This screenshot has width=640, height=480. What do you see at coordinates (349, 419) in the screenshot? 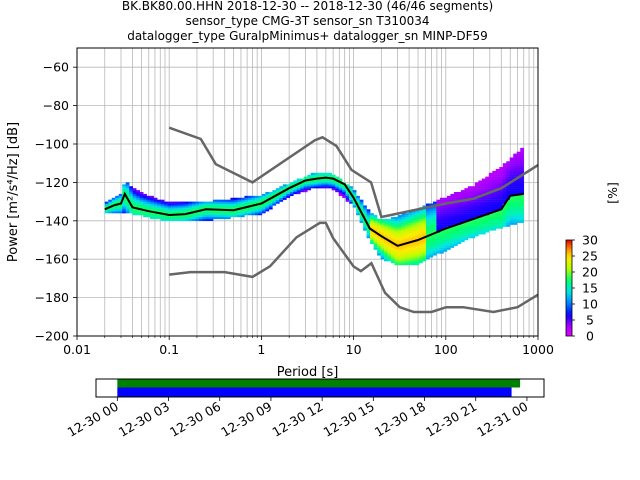
I see `timeline-tick-label: 12-30 15` at bounding box center [349, 419].